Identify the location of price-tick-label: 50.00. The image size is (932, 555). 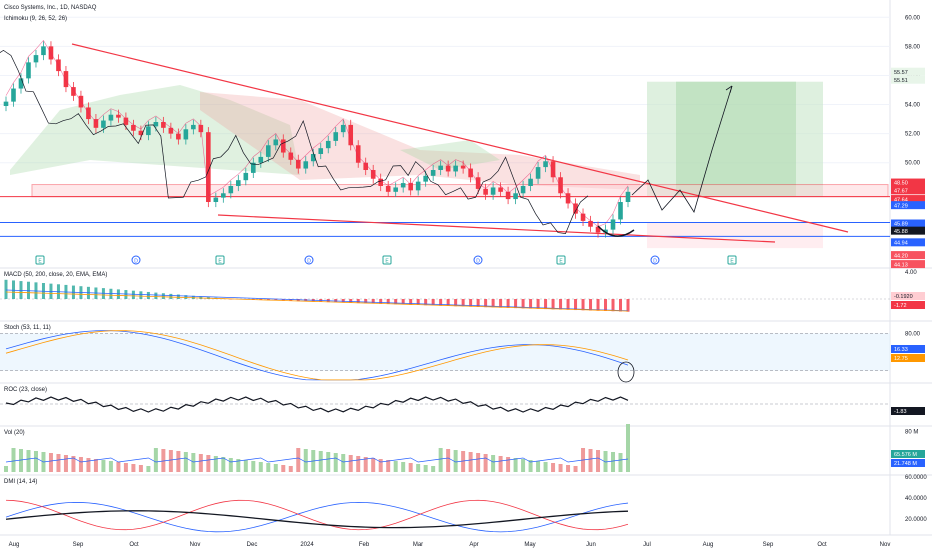
(913, 164).